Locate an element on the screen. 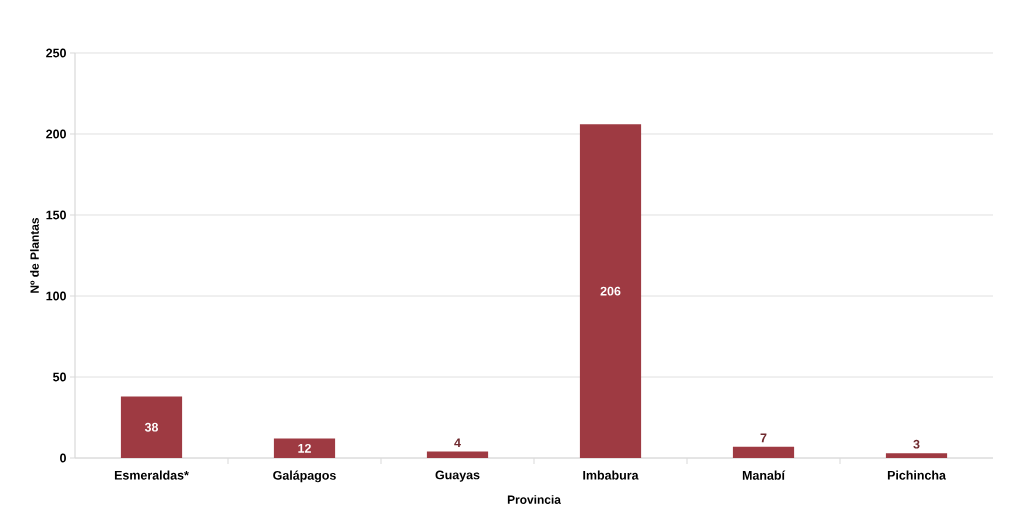  y-tick-label: 250 is located at coordinates (56, 53).